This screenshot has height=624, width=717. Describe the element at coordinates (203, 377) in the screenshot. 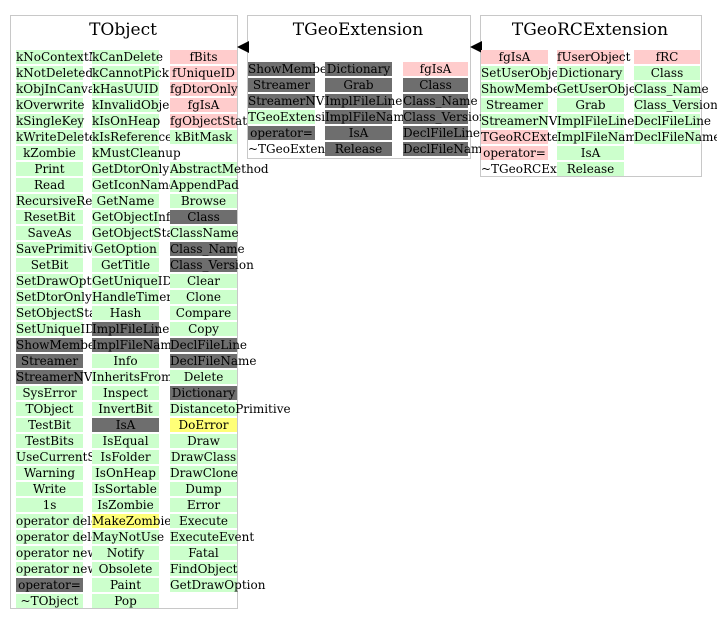

I see `member-delete: Delete` at that location.